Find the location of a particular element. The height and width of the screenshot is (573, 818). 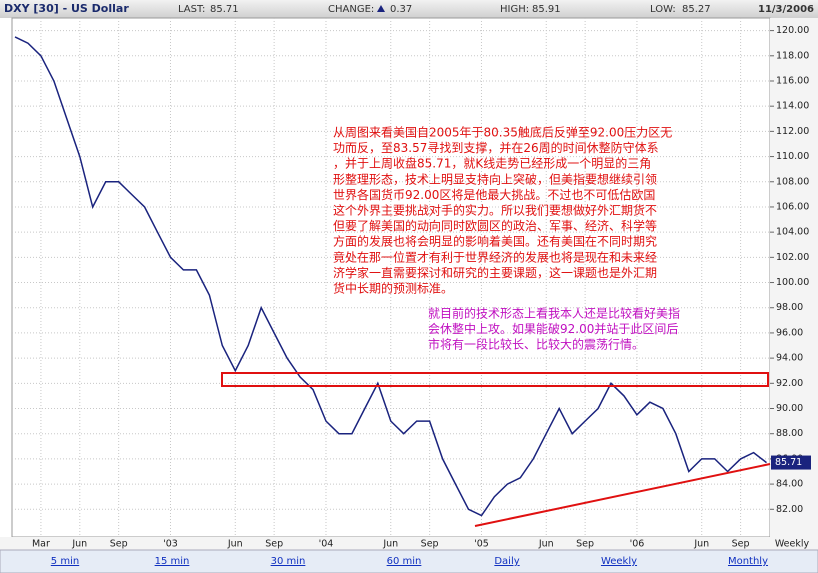

x-axis-area is located at coordinates (409, 543).